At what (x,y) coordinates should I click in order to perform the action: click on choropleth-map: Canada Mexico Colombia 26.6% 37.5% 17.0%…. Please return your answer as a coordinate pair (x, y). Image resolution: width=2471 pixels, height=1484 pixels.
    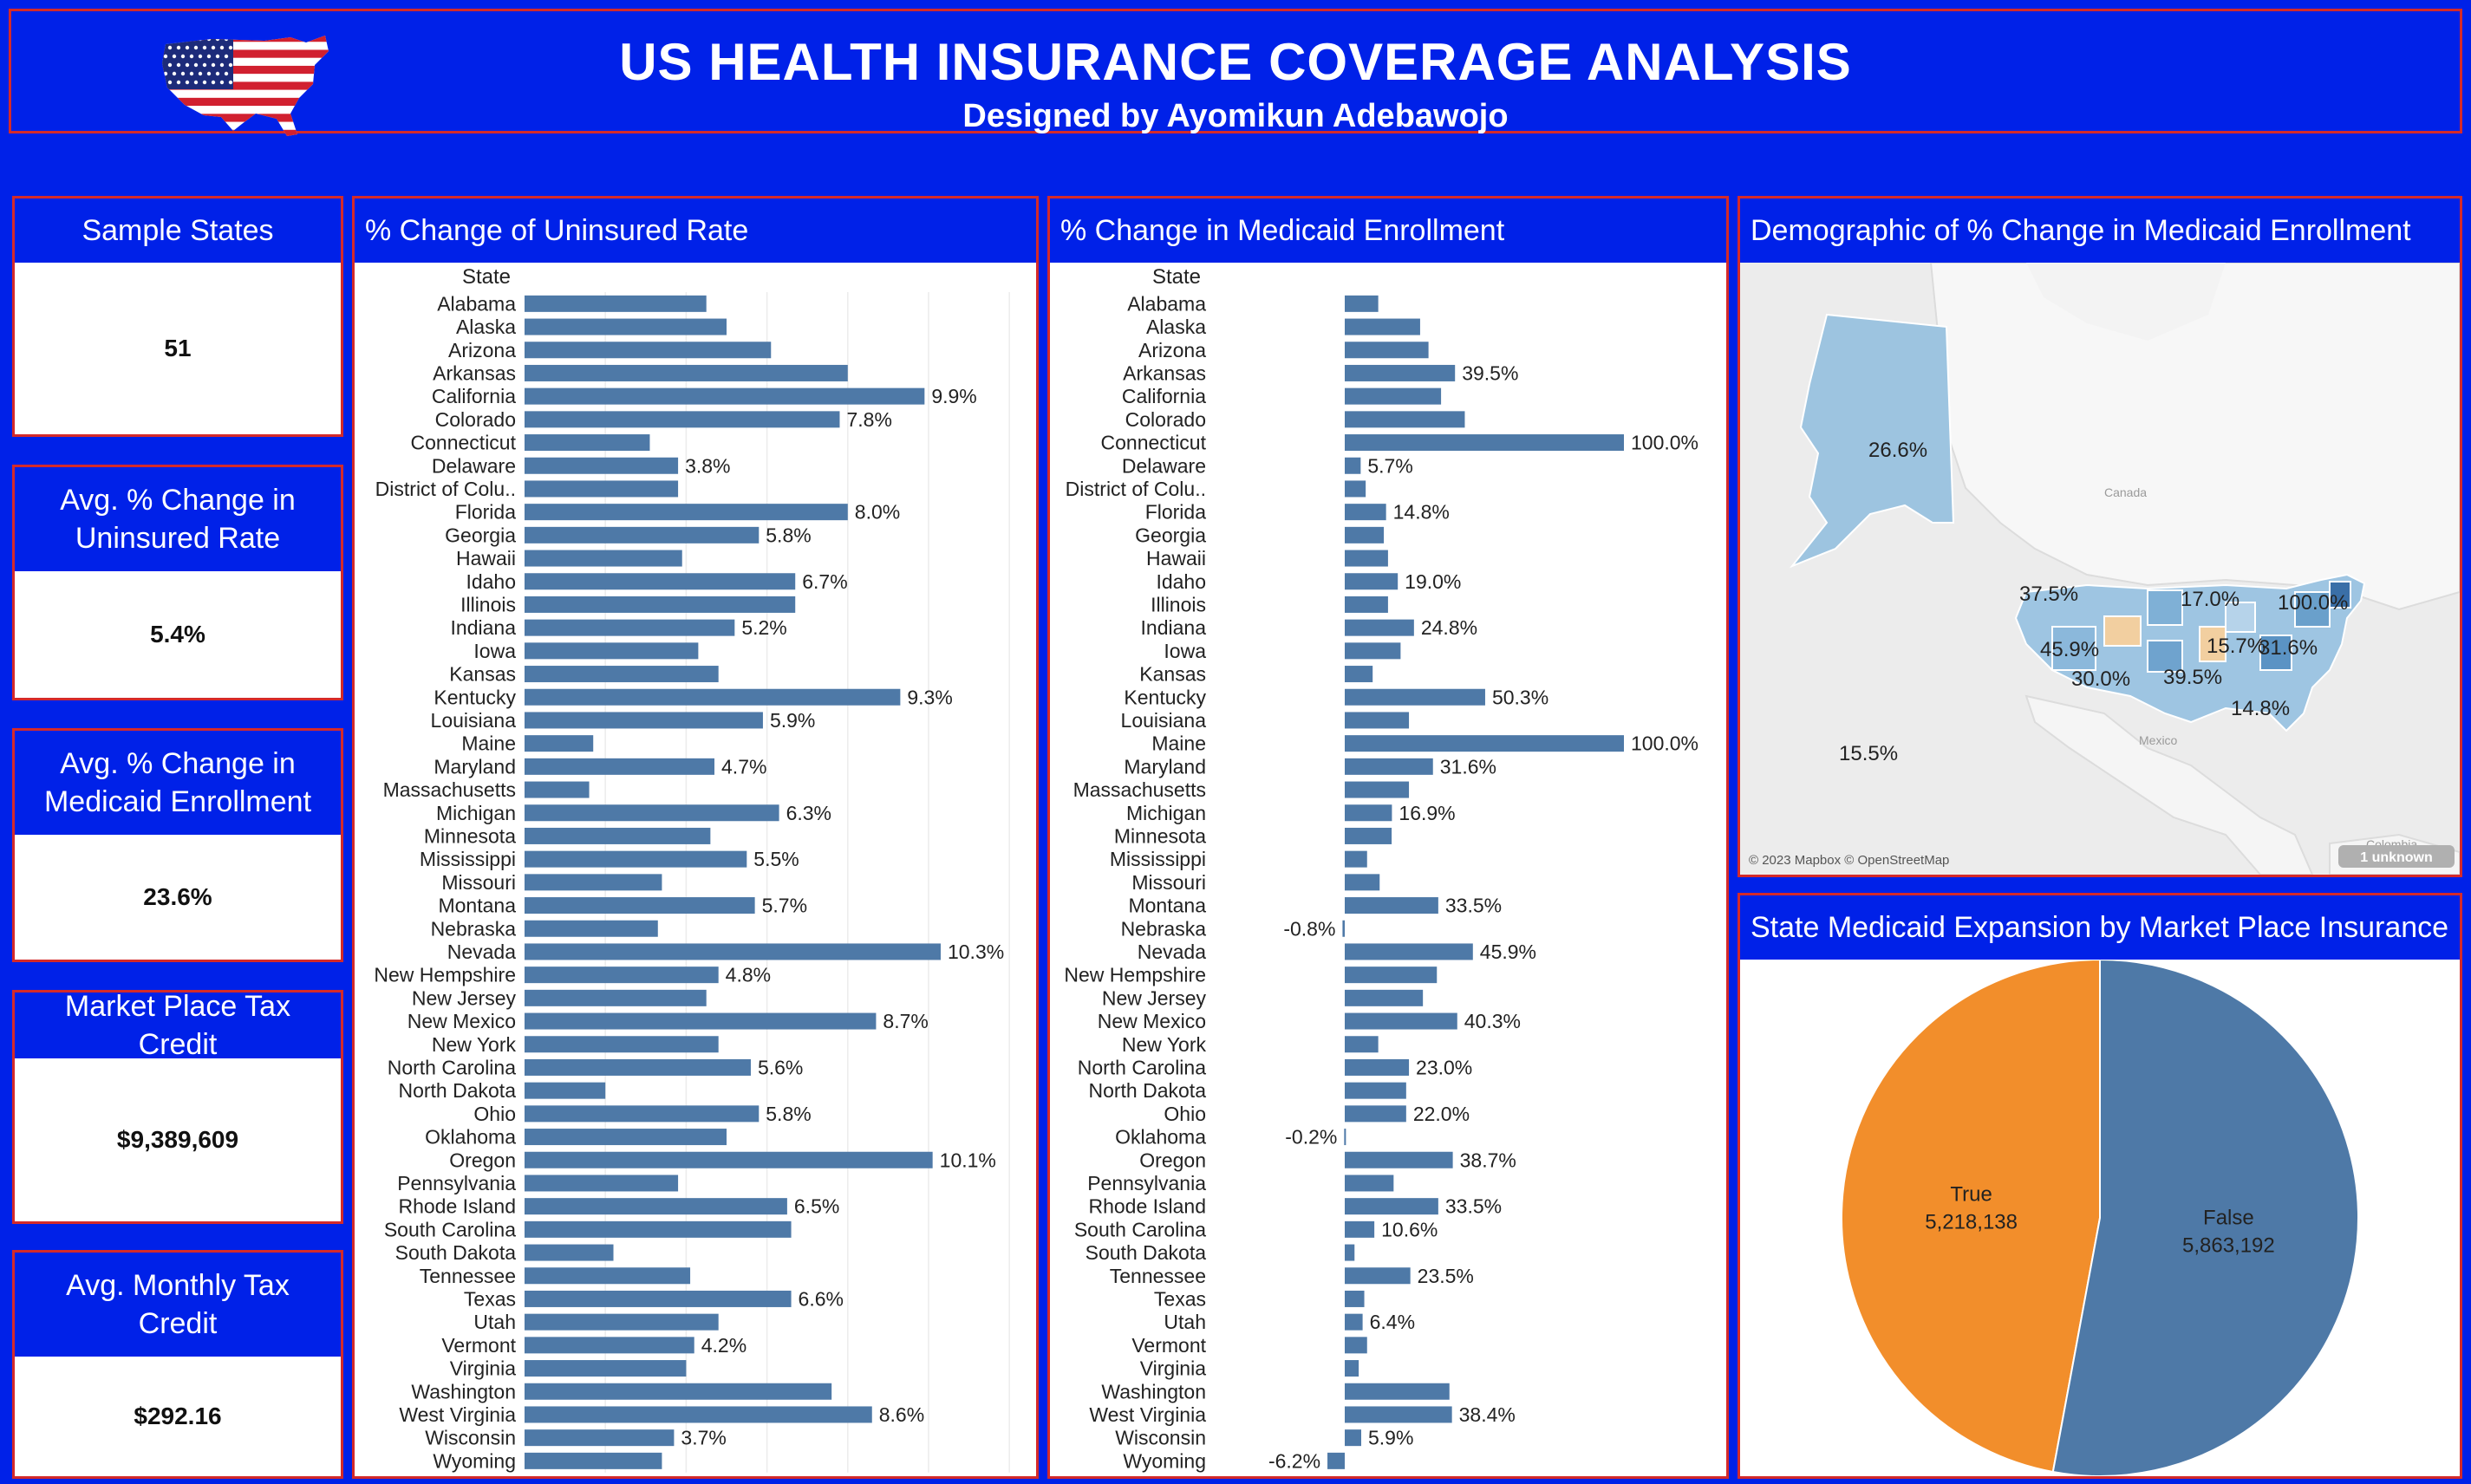
    Looking at the image, I should click on (2100, 569).